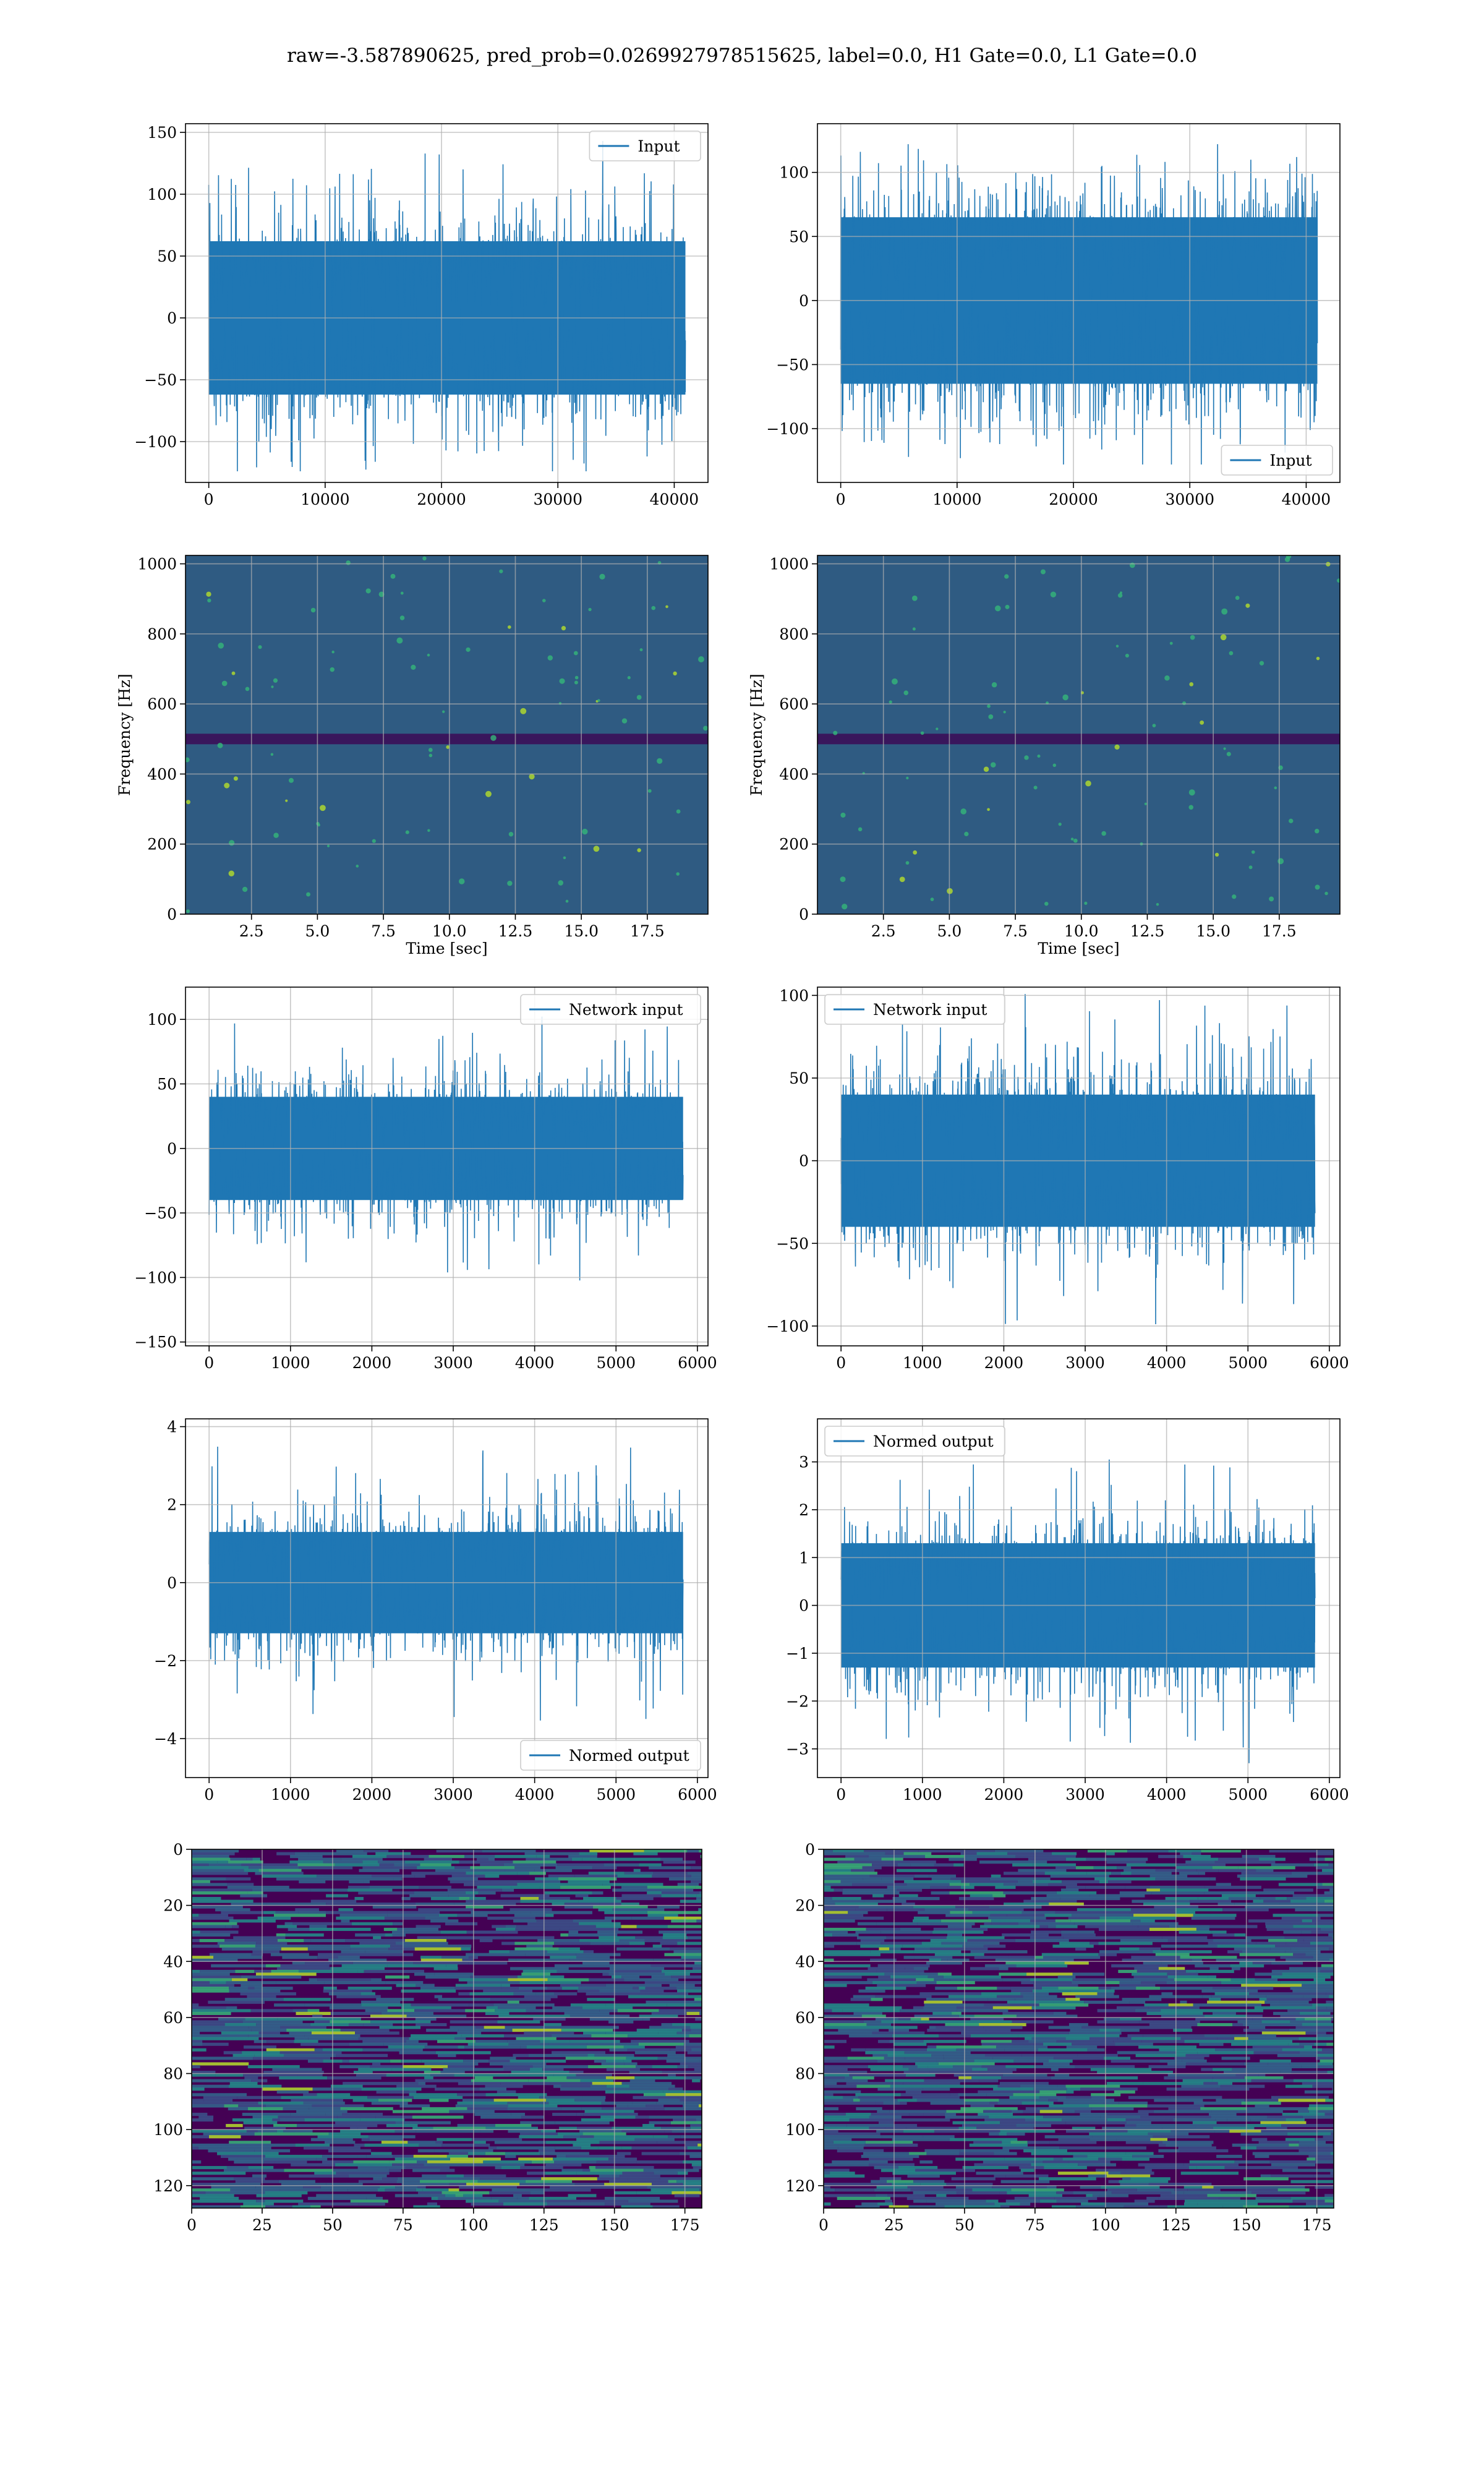  What do you see at coordinates (675, 673) in the screenshot?
I see `h1-spectrogram-hotspot` at bounding box center [675, 673].